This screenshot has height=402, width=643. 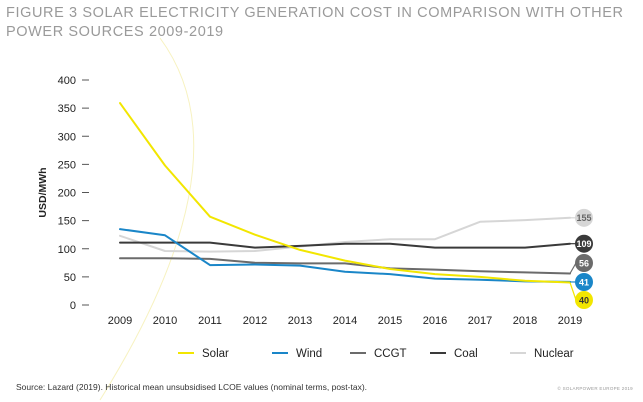 What do you see at coordinates (210, 321) in the screenshot?
I see `x-tick-label: 2011` at bounding box center [210, 321].